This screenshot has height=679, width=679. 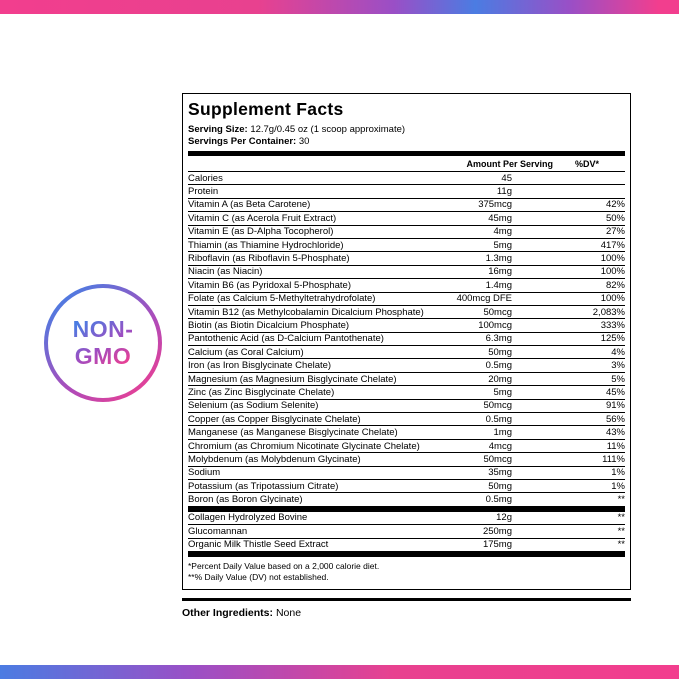 I want to click on nutrient-name: Molybdenum (as Molybdenum Glycinate), so click(x=274, y=459).